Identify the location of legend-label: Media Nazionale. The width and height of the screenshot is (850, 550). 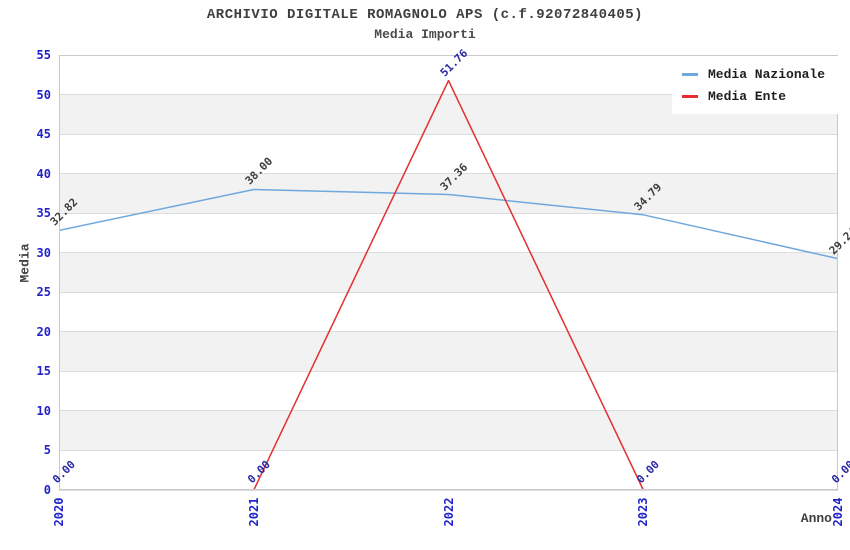
(767, 74).